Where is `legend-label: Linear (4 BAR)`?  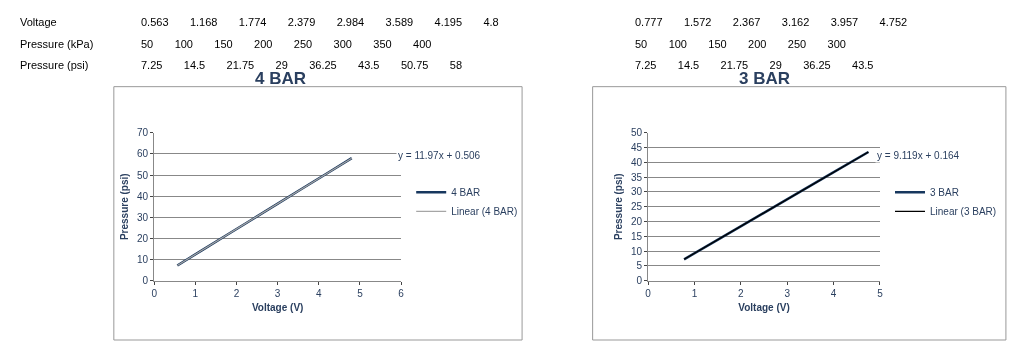
legend-label: Linear (4 BAR) is located at coordinates (484, 212).